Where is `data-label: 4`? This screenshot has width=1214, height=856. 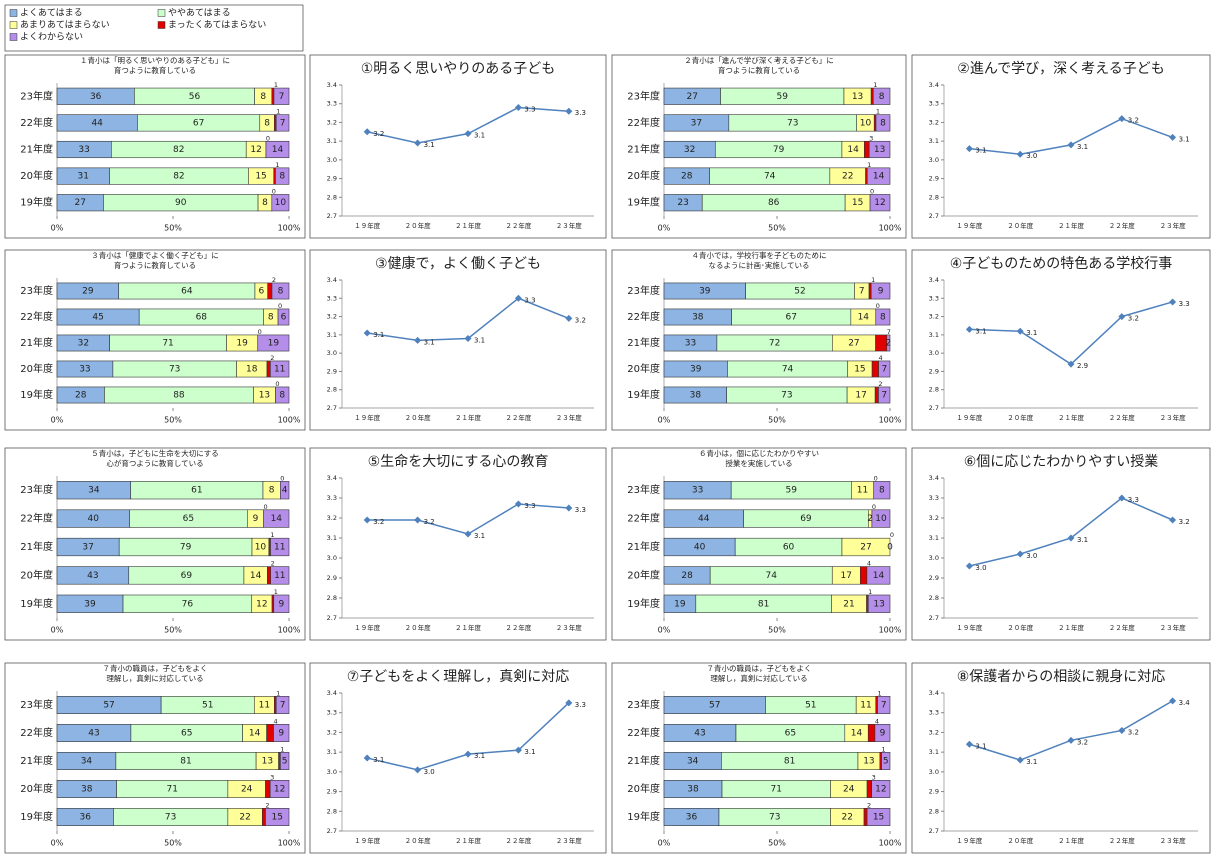 data-label: 4 is located at coordinates (275, 721).